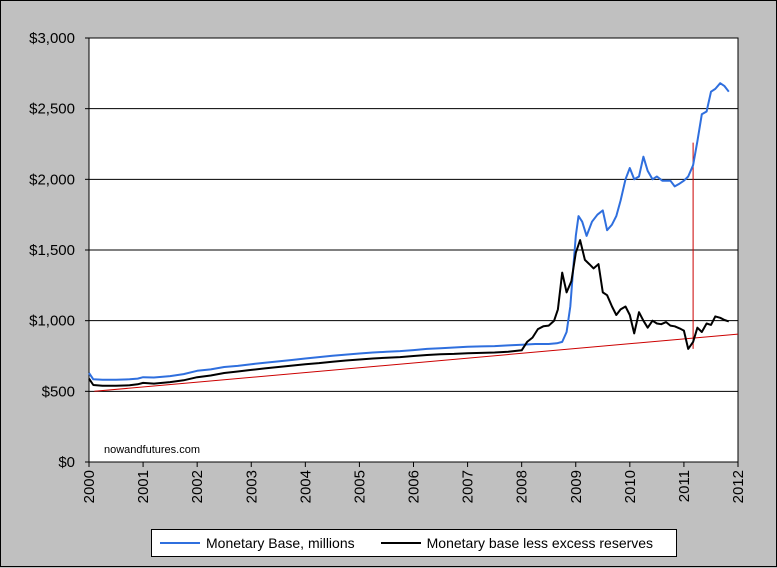 The image size is (777, 568). What do you see at coordinates (738, 486) in the screenshot?
I see `x-tick-label-2012: 2012` at bounding box center [738, 486].